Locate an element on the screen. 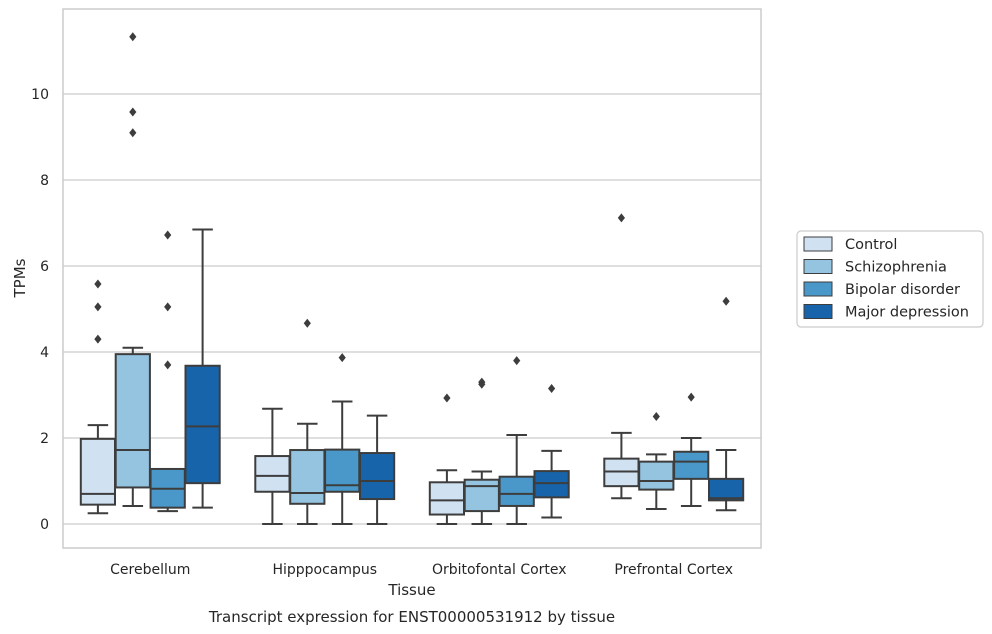 The image size is (992, 634). x-tick-label: Orbitofontal Cortex is located at coordinates (499, 570).